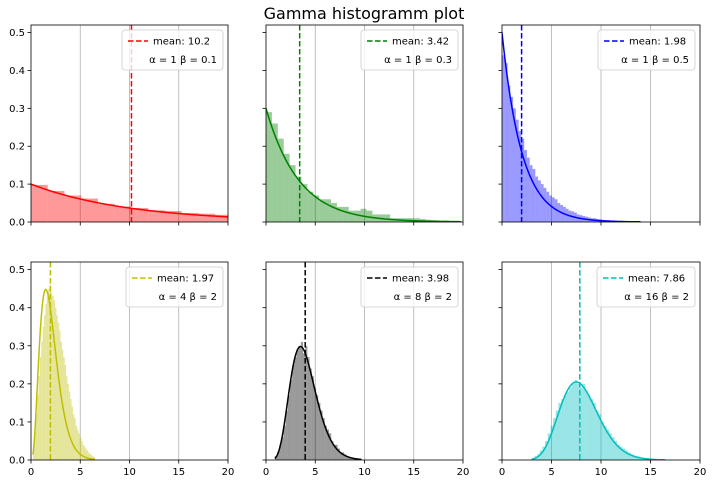 The width and height of the screenshot is (713, 484). Describe the element at coordinates (656, 279) in the screenshot. I see `legend-mean-label: mean: 7.86` at that location.